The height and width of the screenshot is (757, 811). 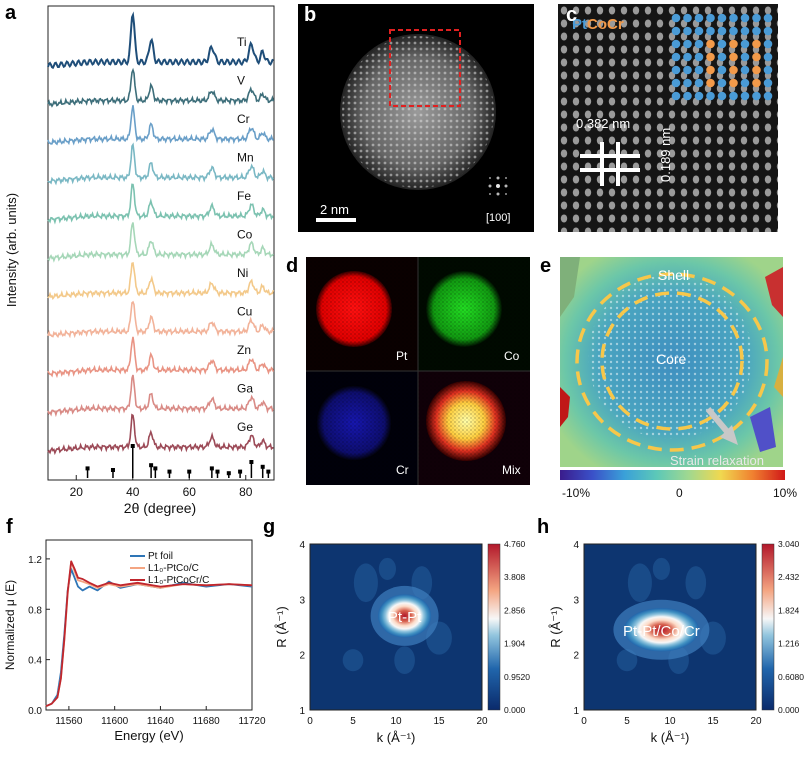 I want to click on xrd-label-cu: Cu, so click(x=244, y=312).